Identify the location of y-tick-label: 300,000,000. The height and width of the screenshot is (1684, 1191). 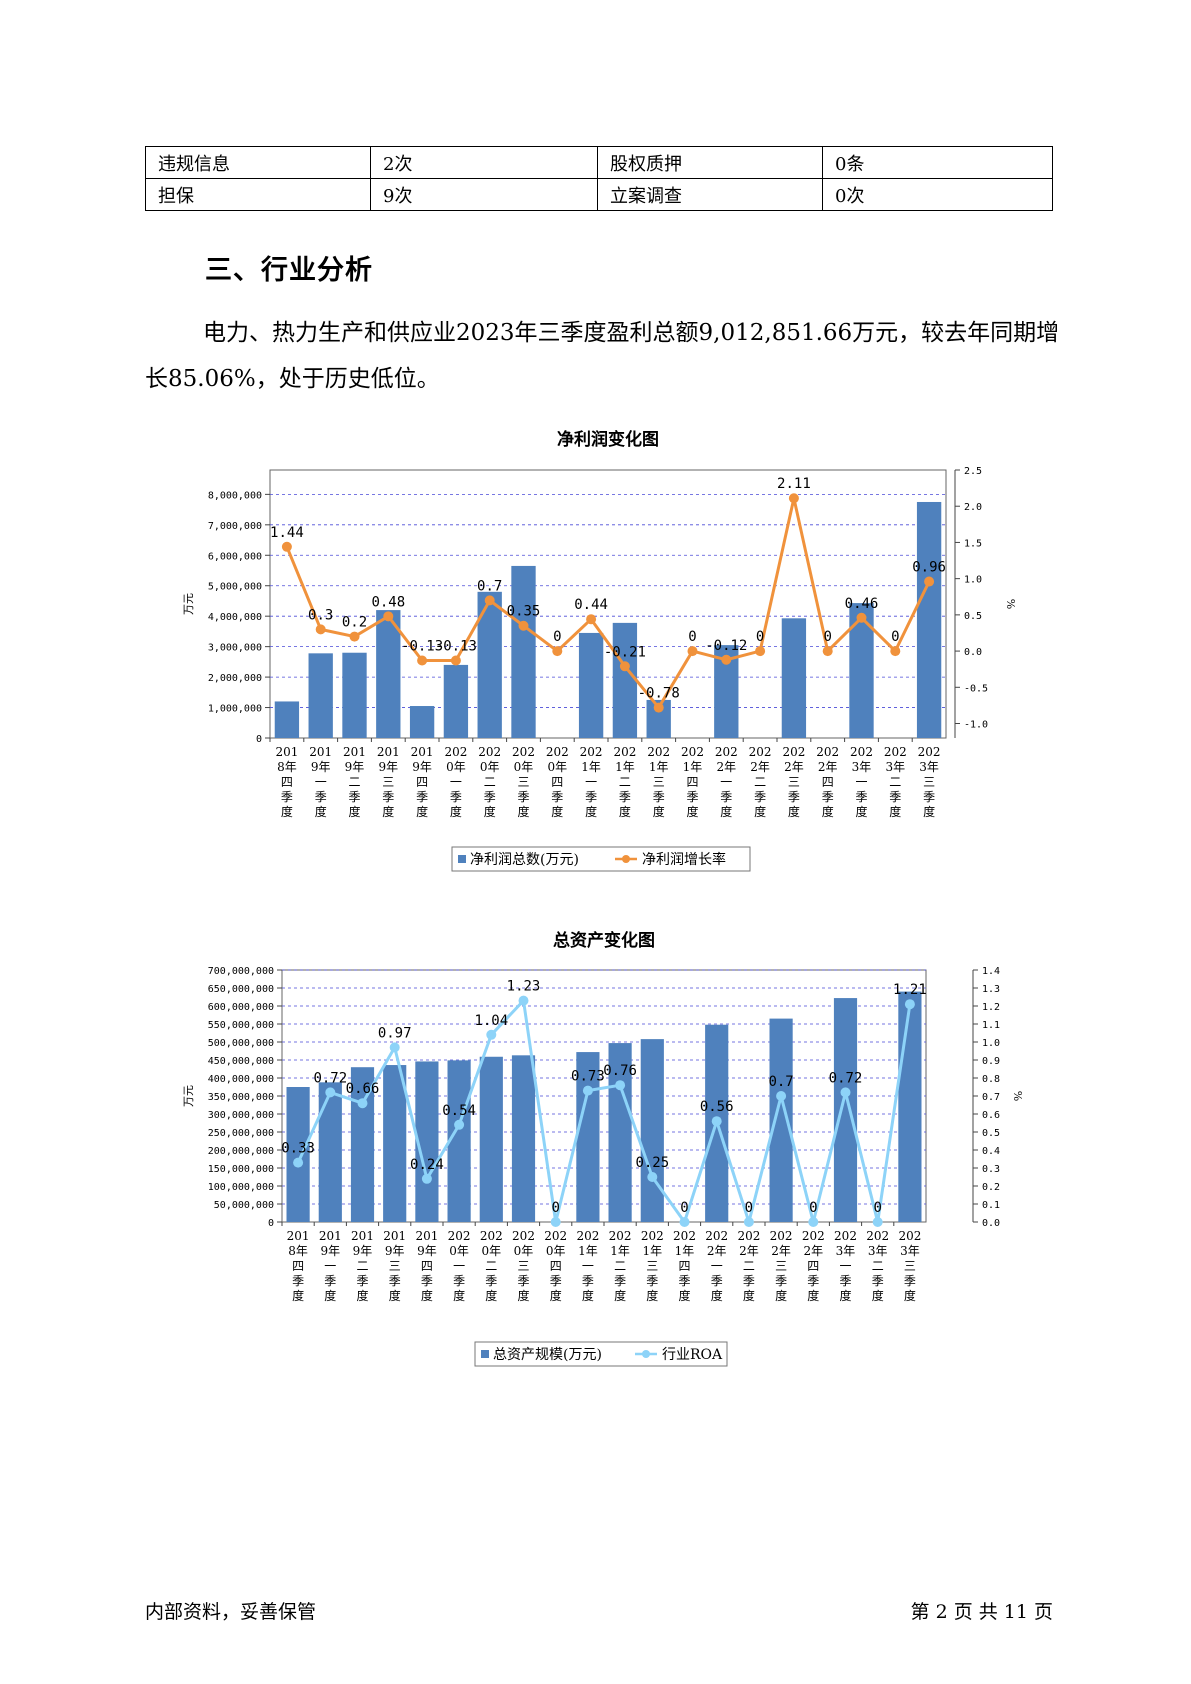
(241, 1115).